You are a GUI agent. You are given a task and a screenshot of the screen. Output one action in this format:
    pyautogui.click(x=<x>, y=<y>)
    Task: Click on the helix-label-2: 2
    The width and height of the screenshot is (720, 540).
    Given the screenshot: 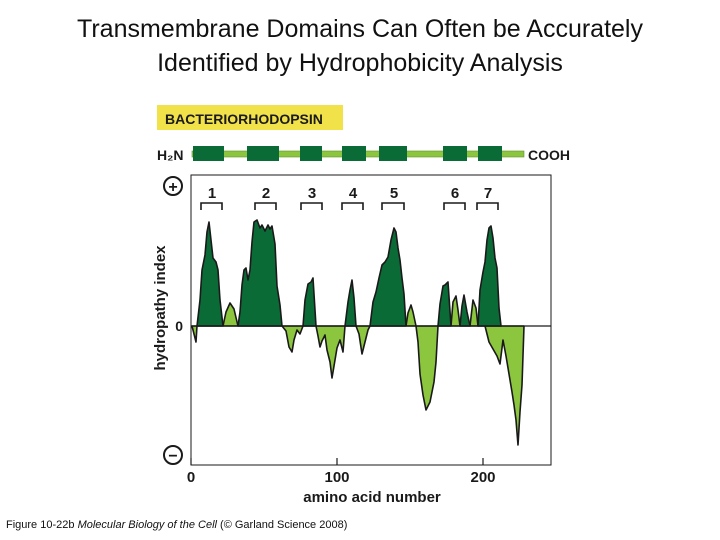 What is the action you would take?
    pyautogui.click(x=266, y=193)
    